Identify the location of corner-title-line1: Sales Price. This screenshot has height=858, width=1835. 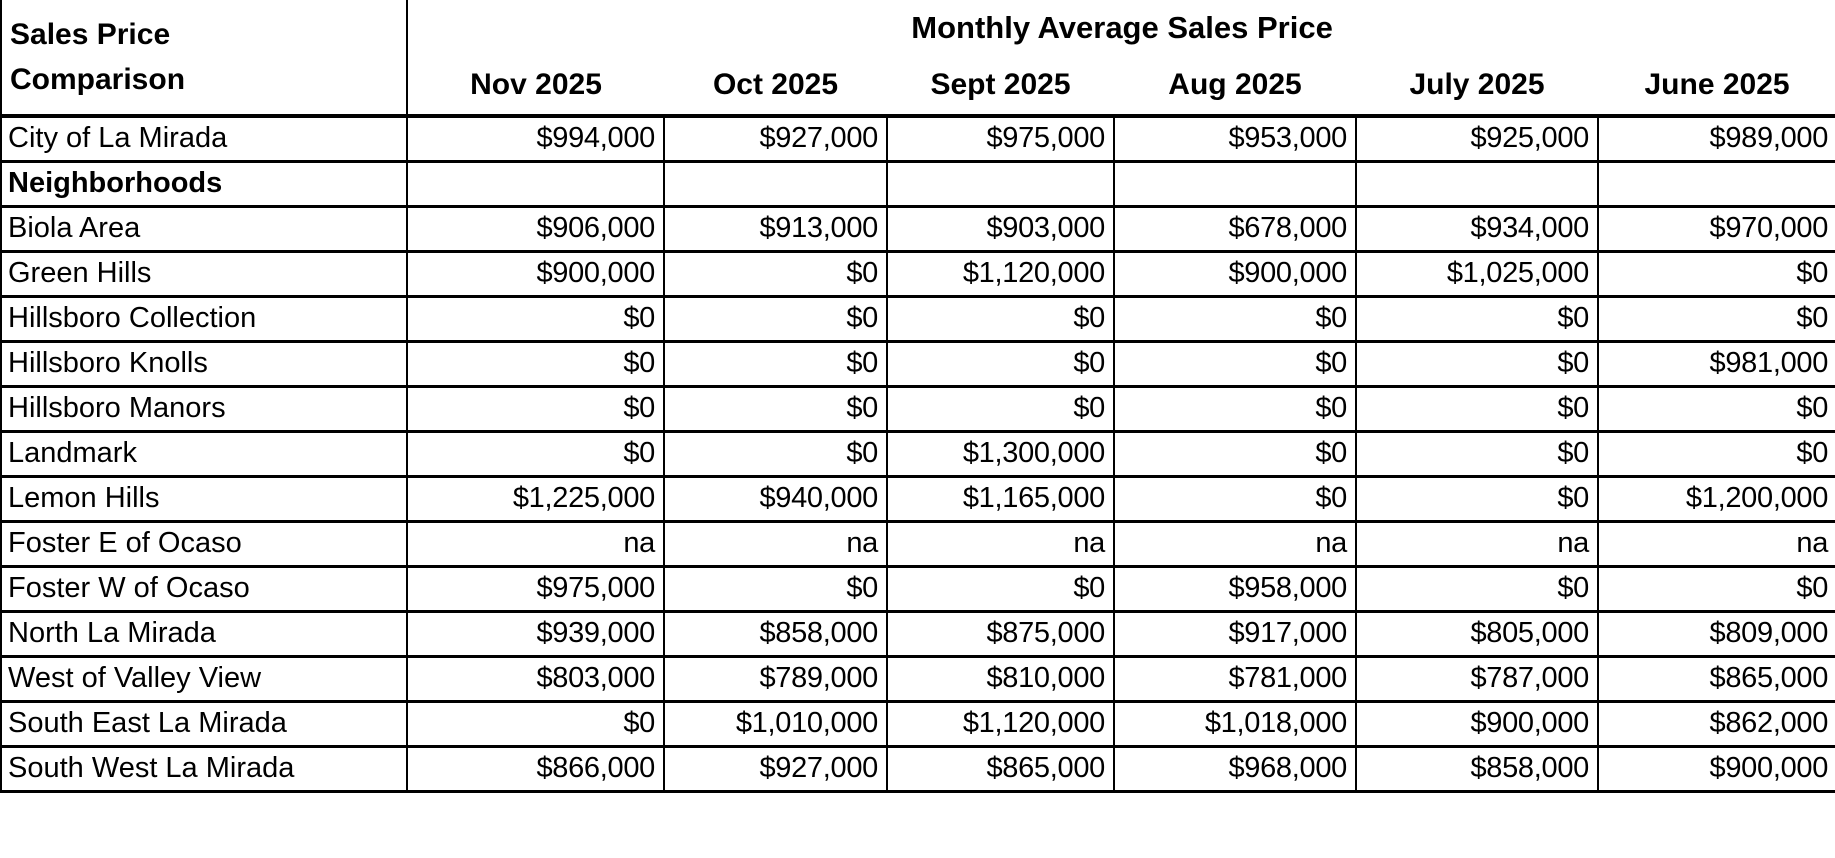
(90, 34).